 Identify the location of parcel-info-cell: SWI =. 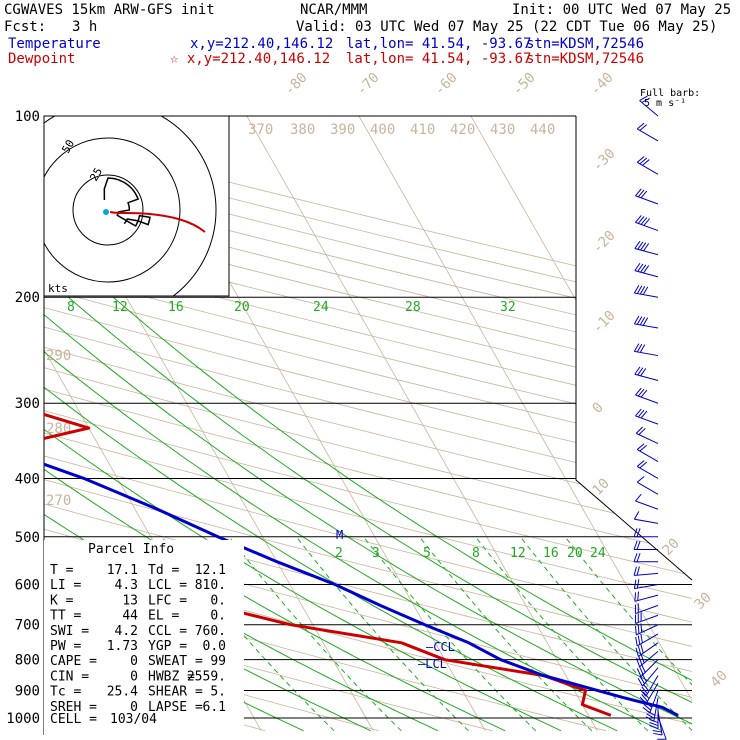
(69, 631).